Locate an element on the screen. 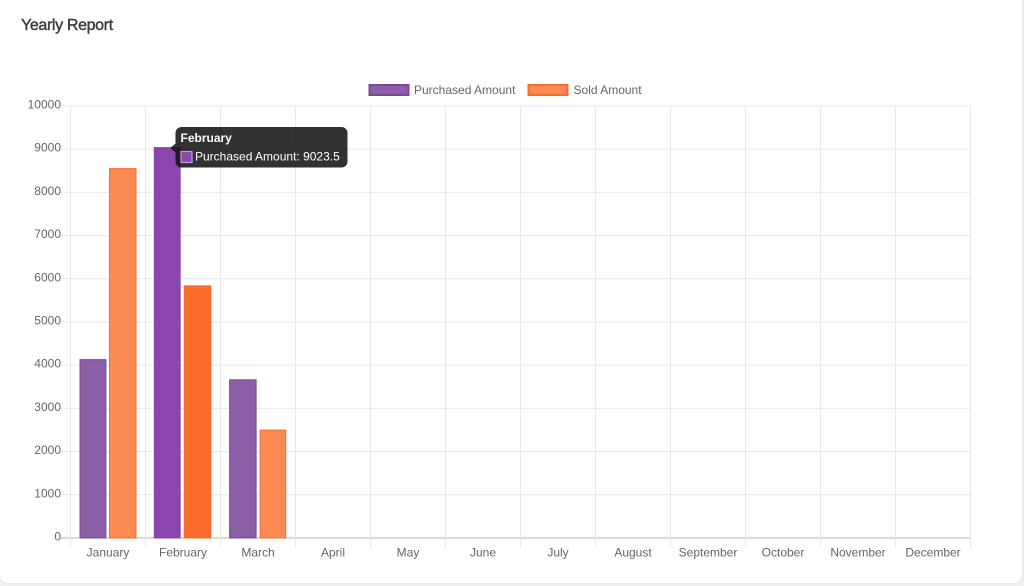  svg-text: Sold Amount is located at coordinates (608, 90).